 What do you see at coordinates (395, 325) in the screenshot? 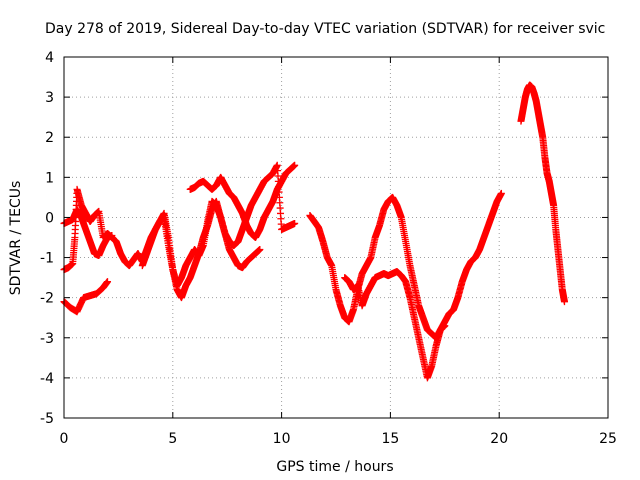
I see `series-s7` at bounding box center [395, 325].